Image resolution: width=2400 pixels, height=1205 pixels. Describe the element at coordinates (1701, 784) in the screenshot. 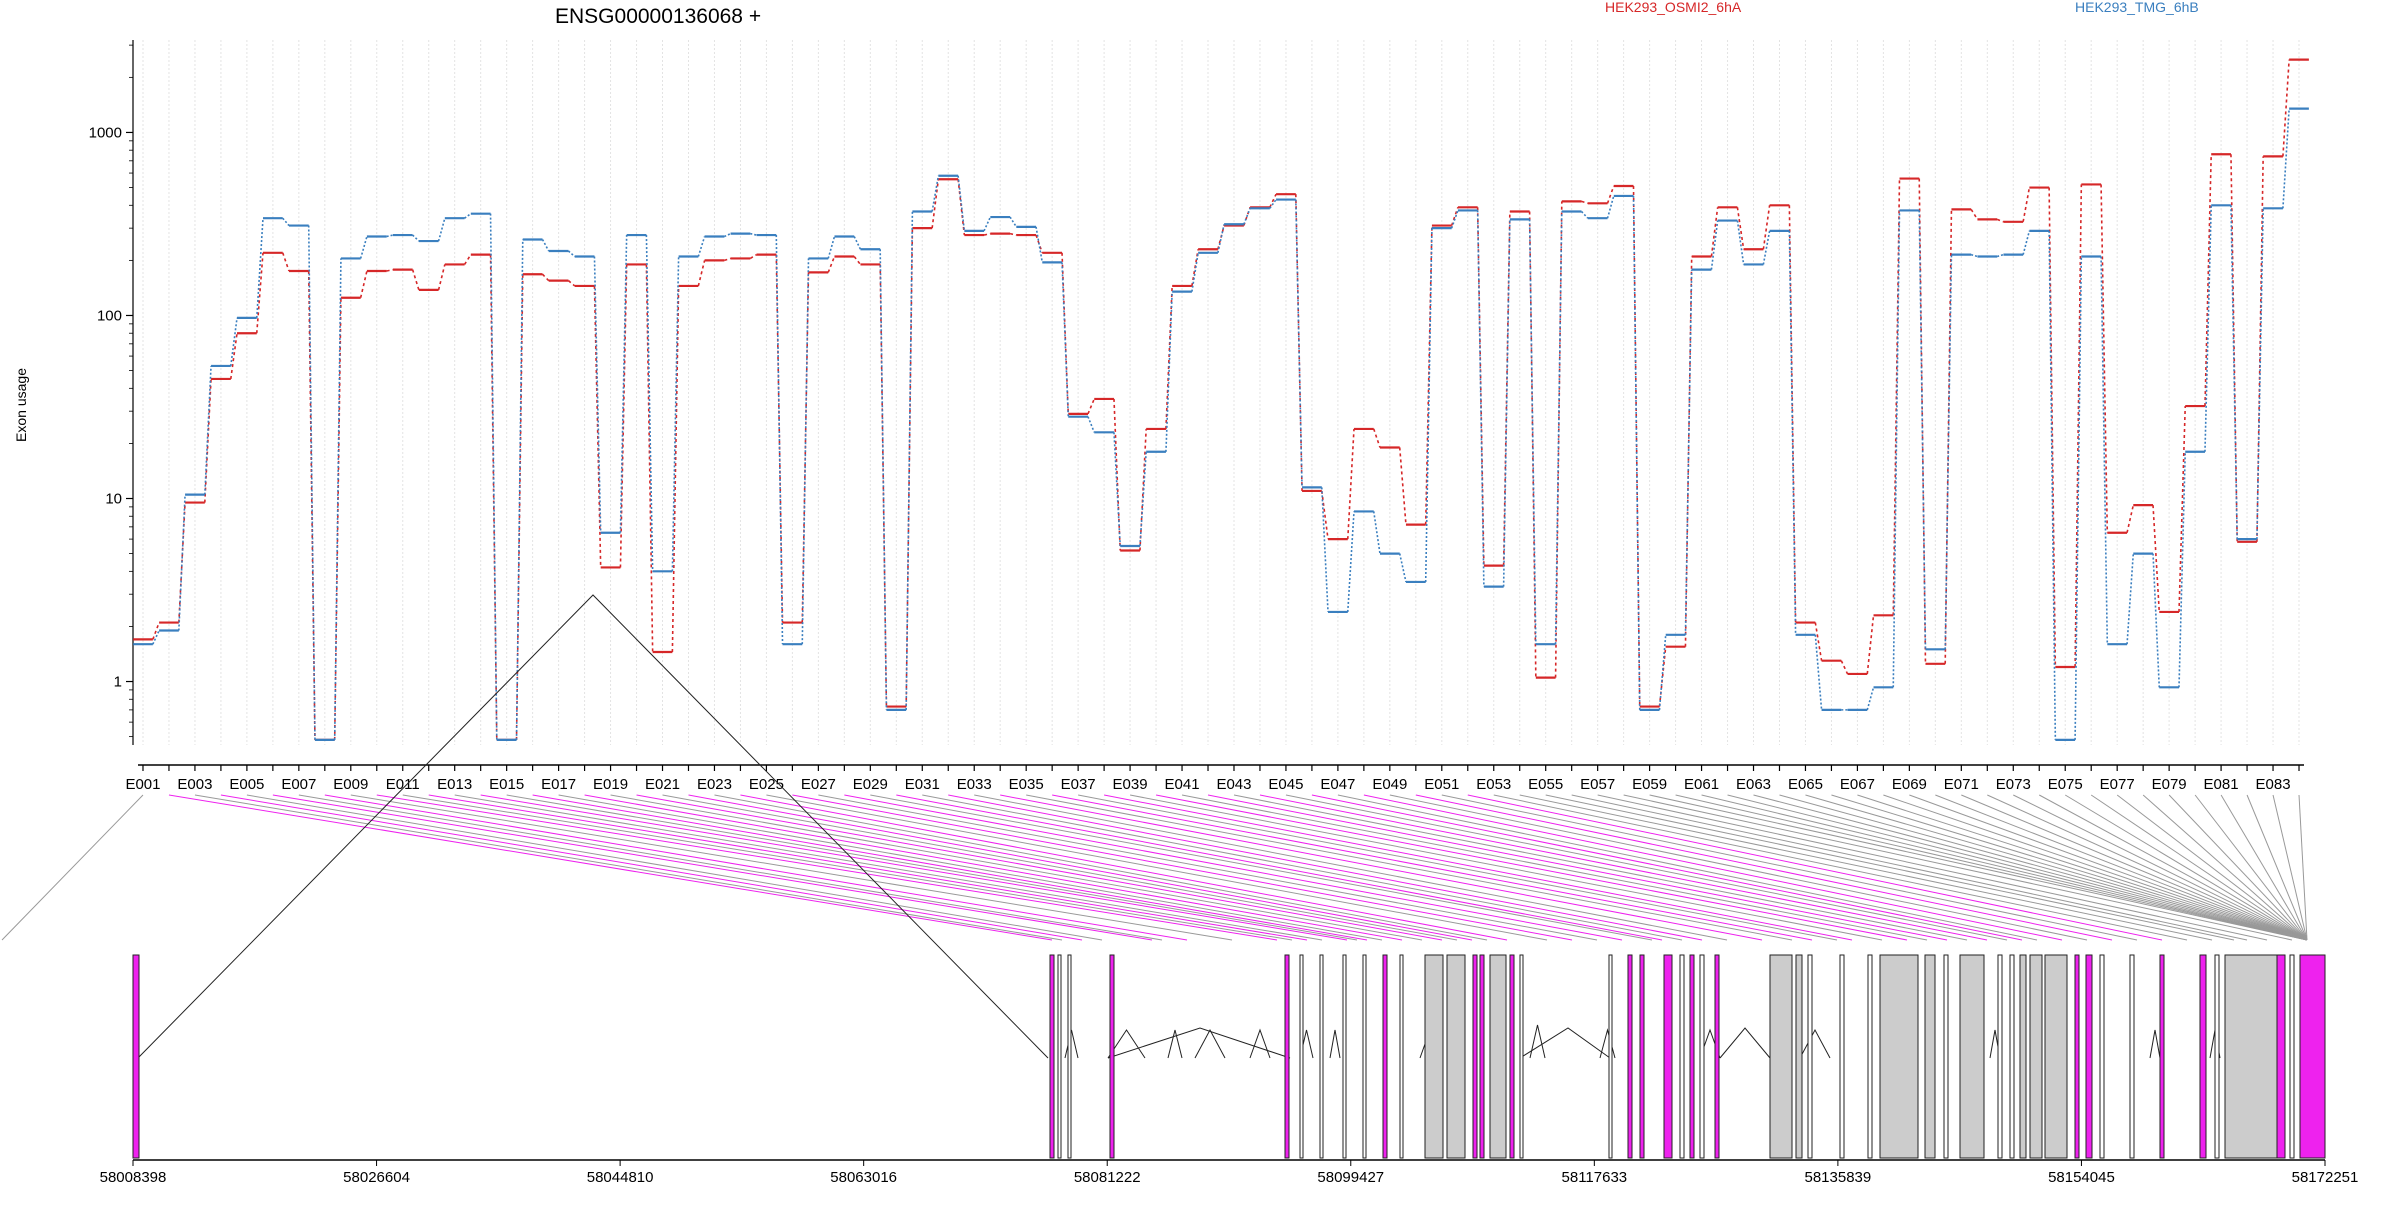

I see `exon-tick-label: E061` at that location.